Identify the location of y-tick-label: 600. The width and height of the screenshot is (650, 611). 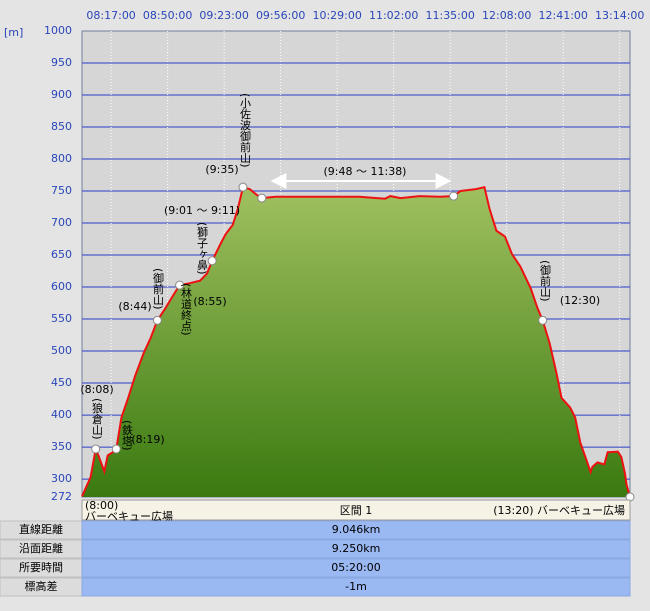
(61, 286).